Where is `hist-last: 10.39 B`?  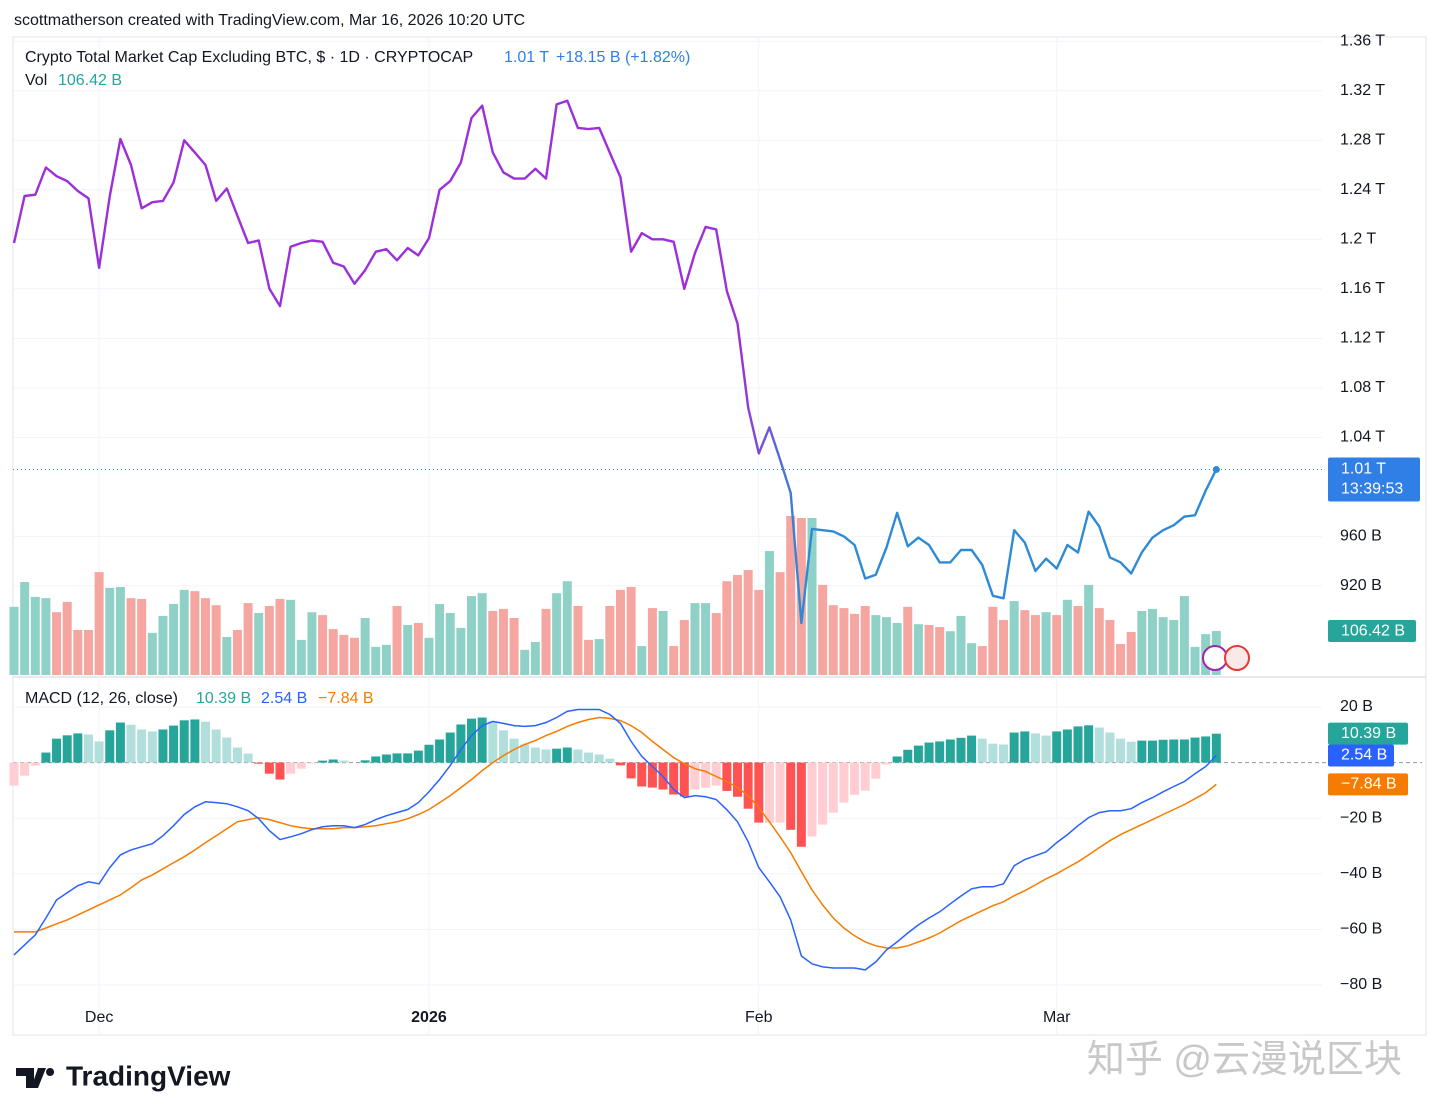
hist-last: 10.39 B is located at coordinates (223, 698).